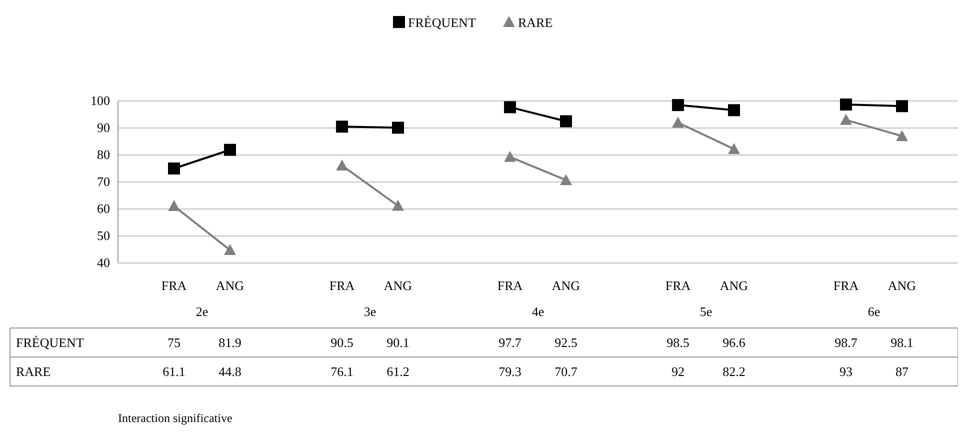 This screenshot has width=973, height=444. I want to click on y-tick-label: 60, so click(103, 208).